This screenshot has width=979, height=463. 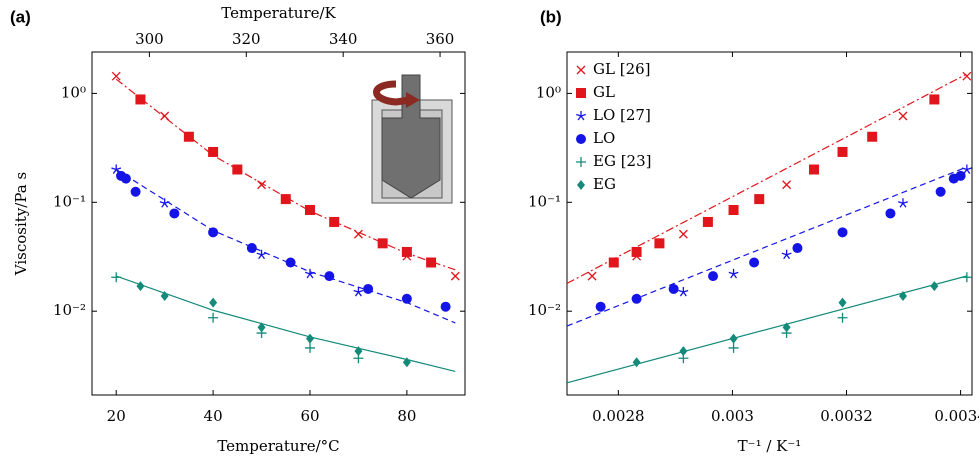 I want to click on x-axis-label: Temperature/°C, so click(x=278, y=446).